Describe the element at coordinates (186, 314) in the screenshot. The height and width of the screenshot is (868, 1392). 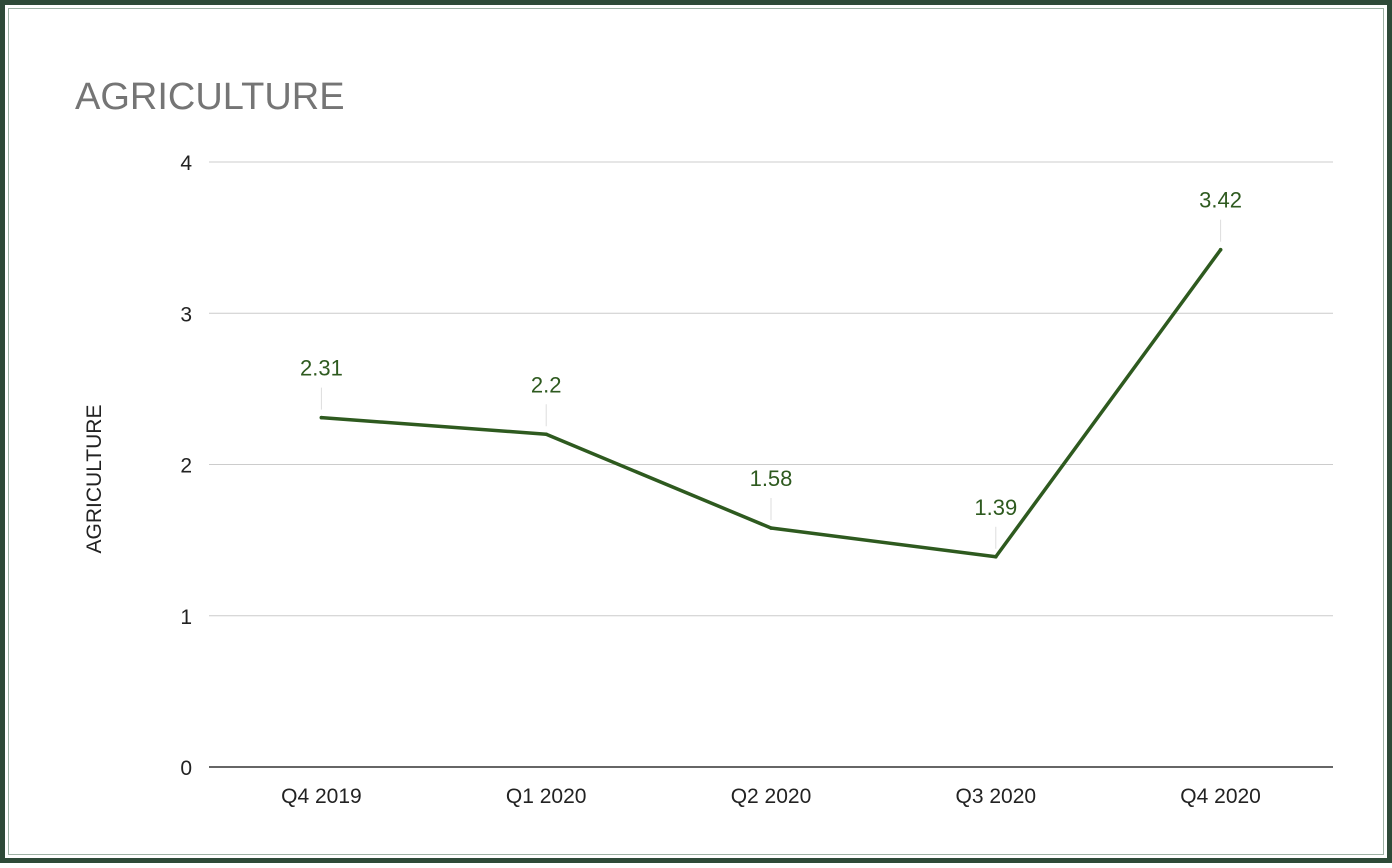
I see `y-tick-label: 3` at that location.